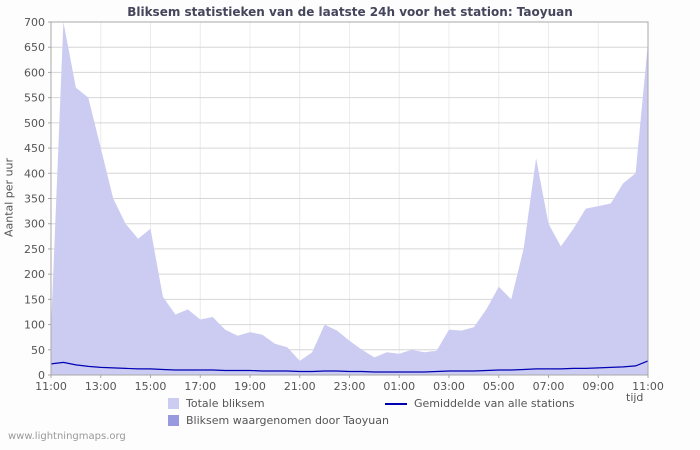  Describe the element at coordinates (350, 386) in the screenshot. I see `x-tick-label: 23:00` at that location.